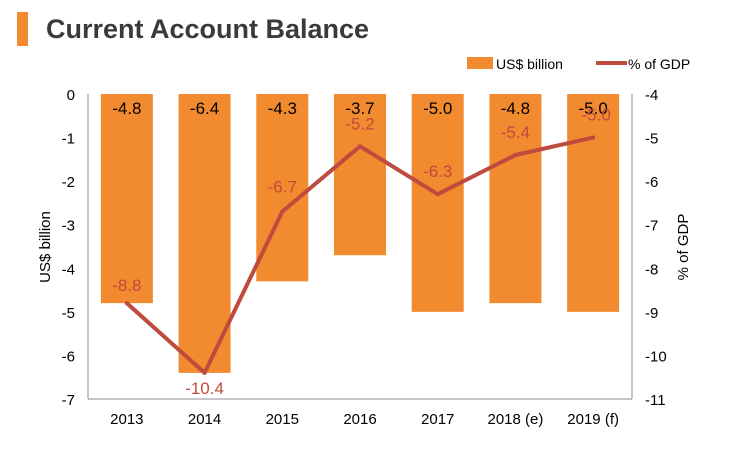 This screenshot has height=454, width=750. I want to click on x-tick-label: 2013, so click(126, 419).